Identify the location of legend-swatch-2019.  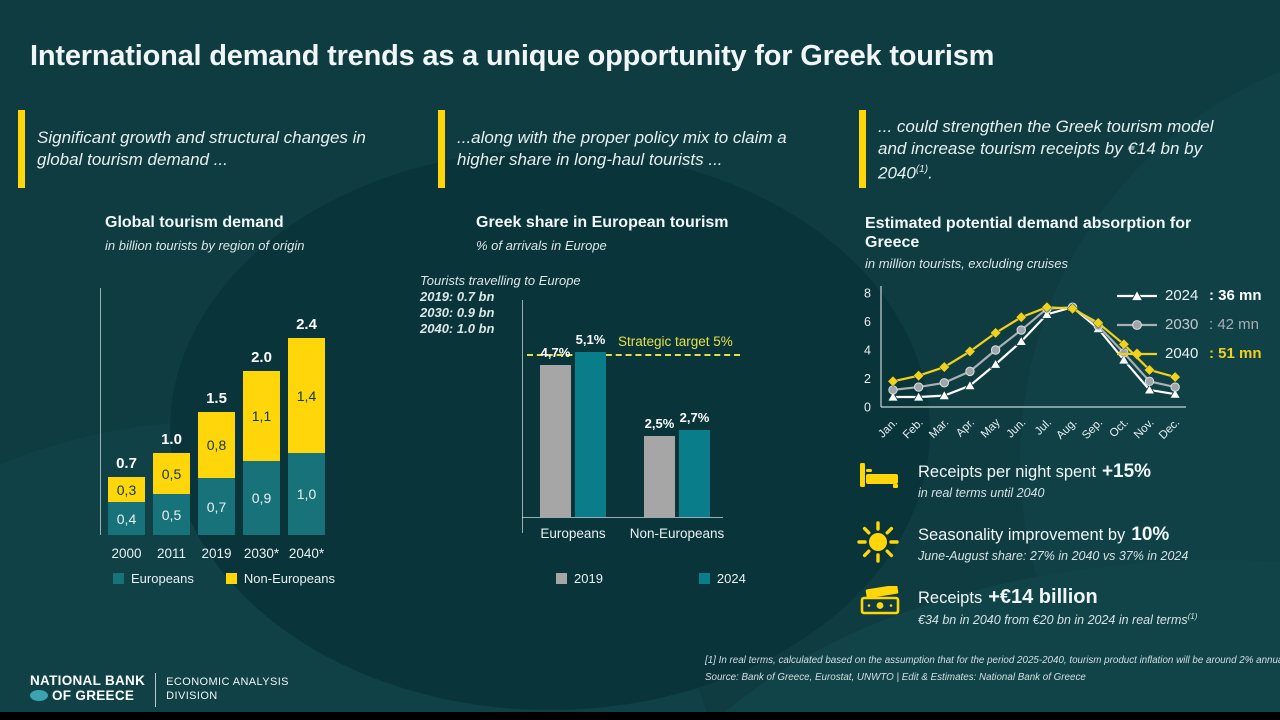
(561, 578).